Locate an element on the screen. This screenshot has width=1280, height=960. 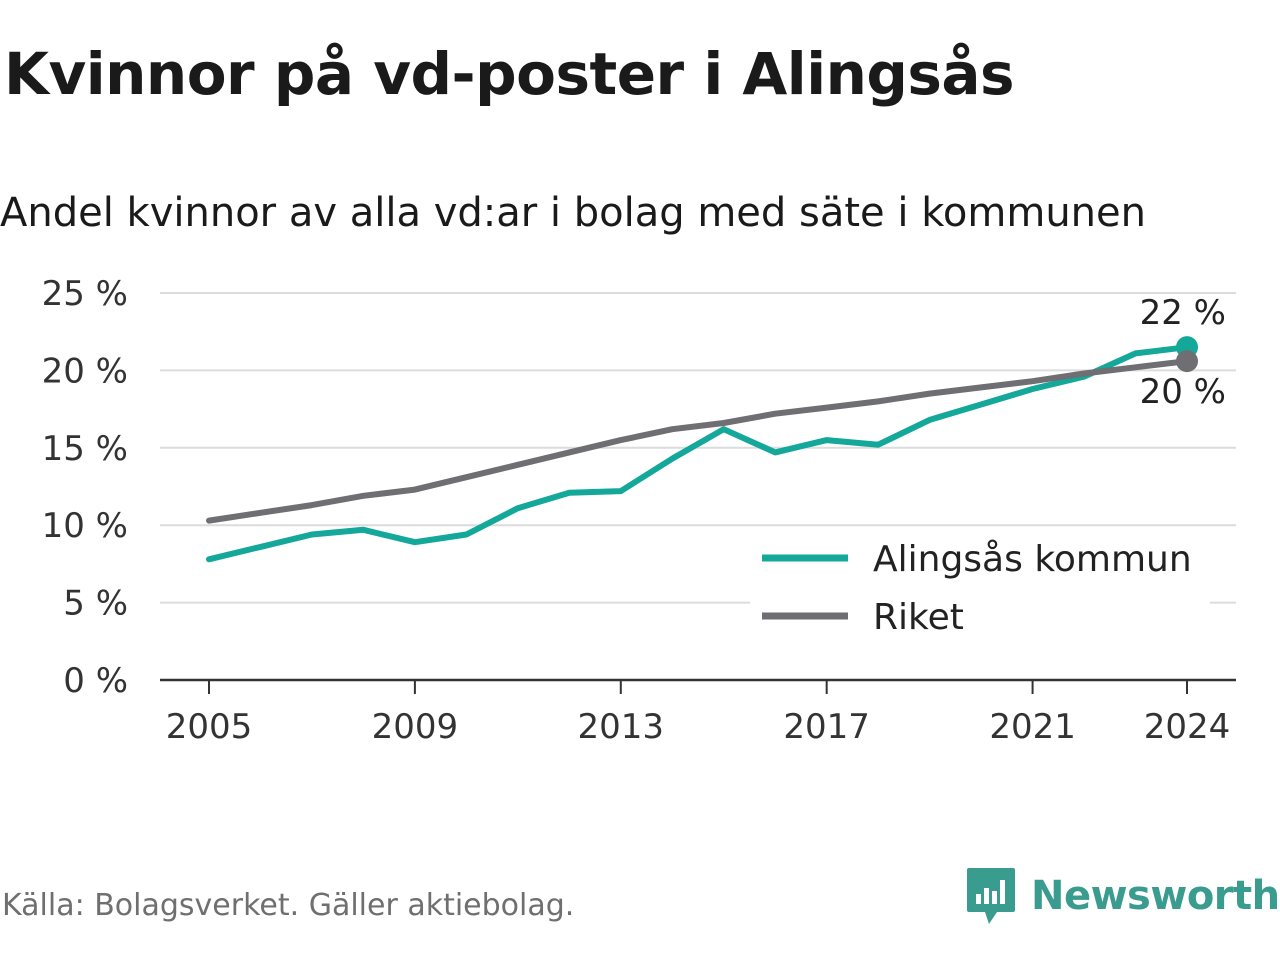
x-tick-label: 2009 is located at coordinates (415, 727).